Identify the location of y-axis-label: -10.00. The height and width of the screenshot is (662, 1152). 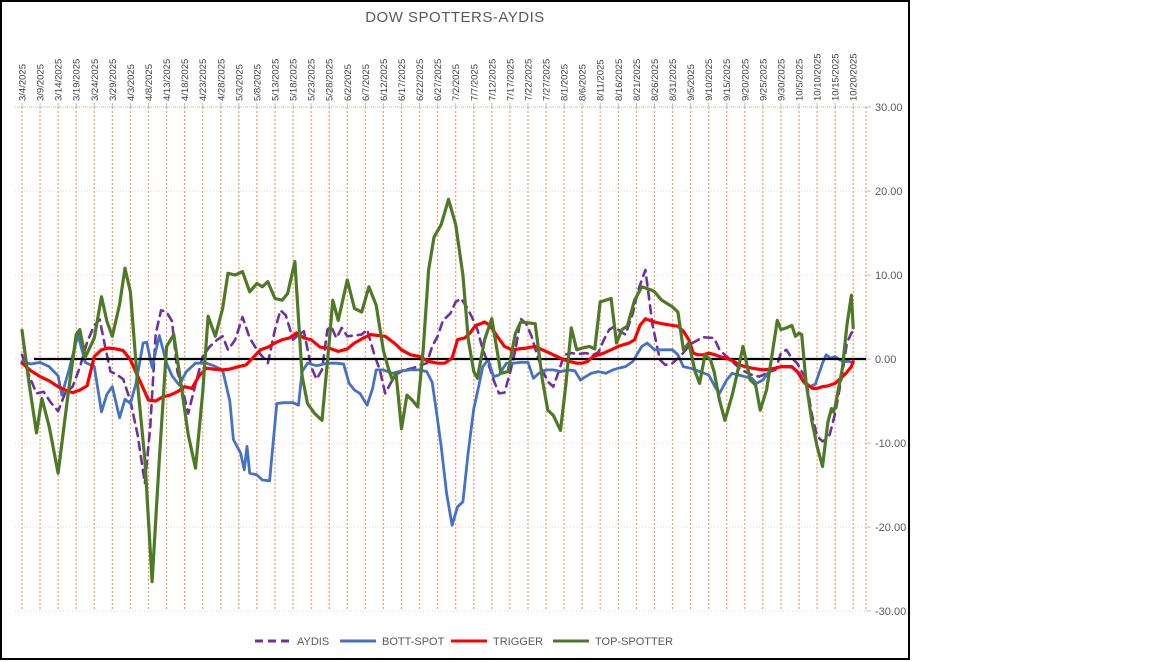
(890, 444).